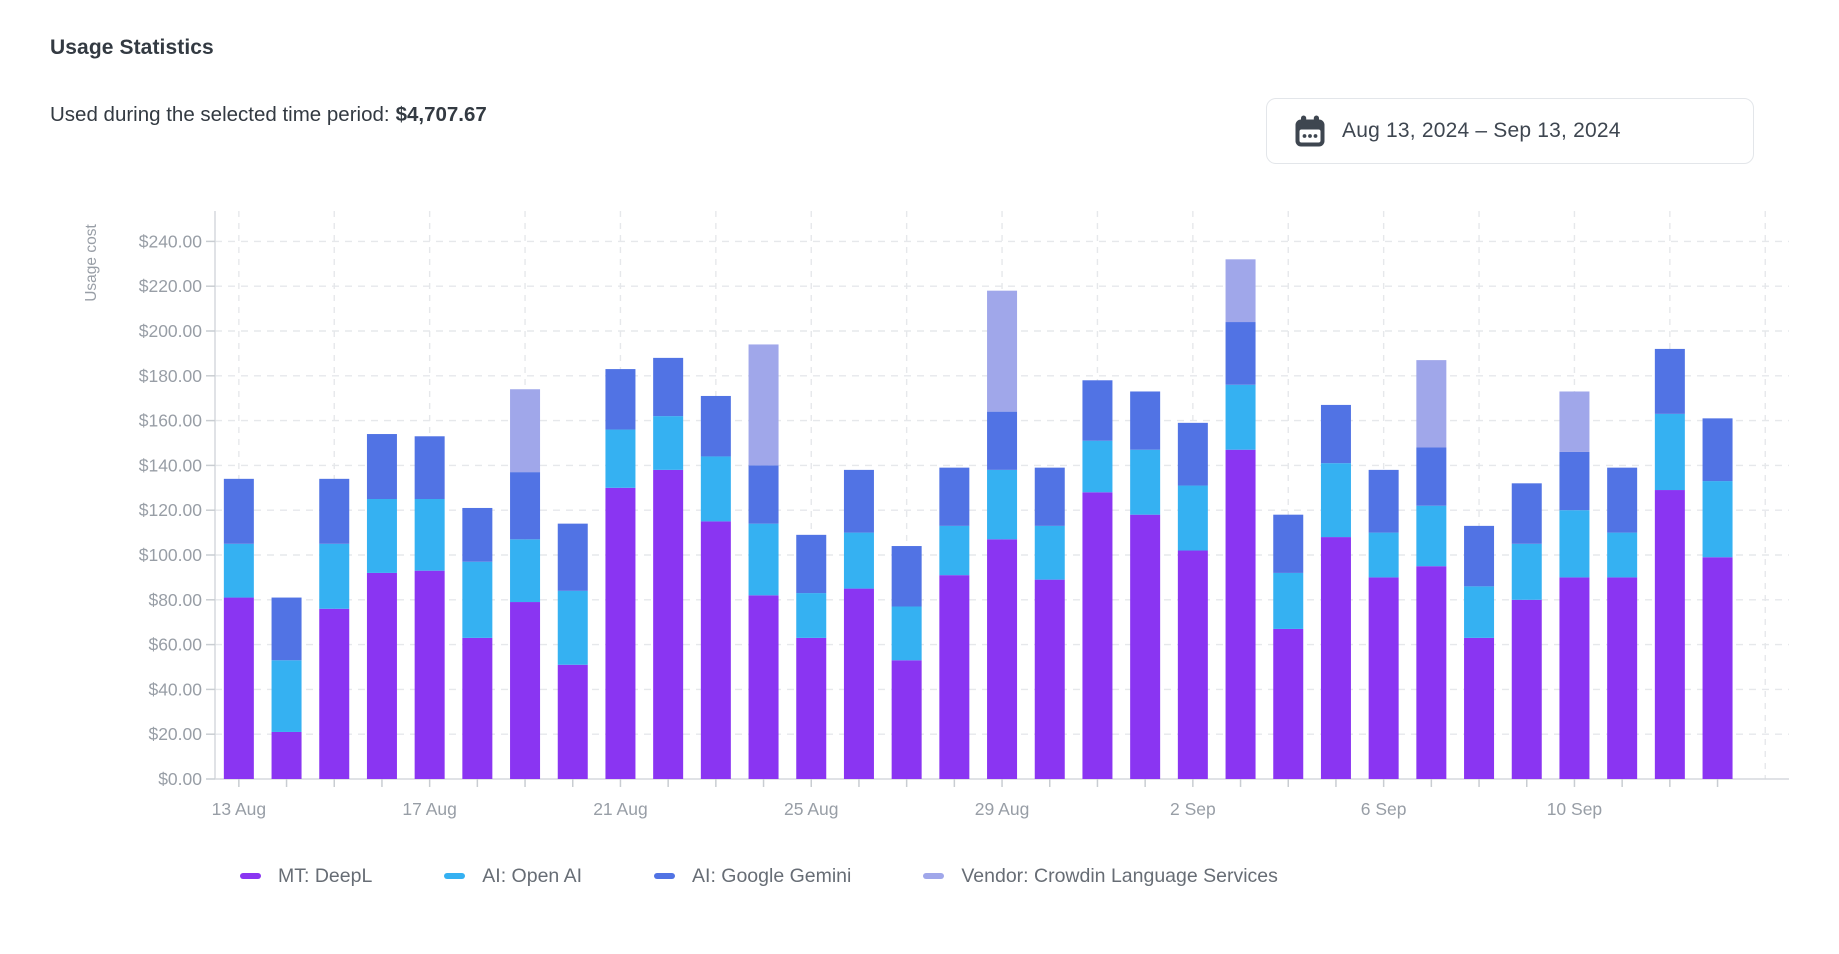  What do you see at coordinates (306, 876) in the screenshot?
I see `legend-item: MT: DeepL` at bounding box center [306, 876].